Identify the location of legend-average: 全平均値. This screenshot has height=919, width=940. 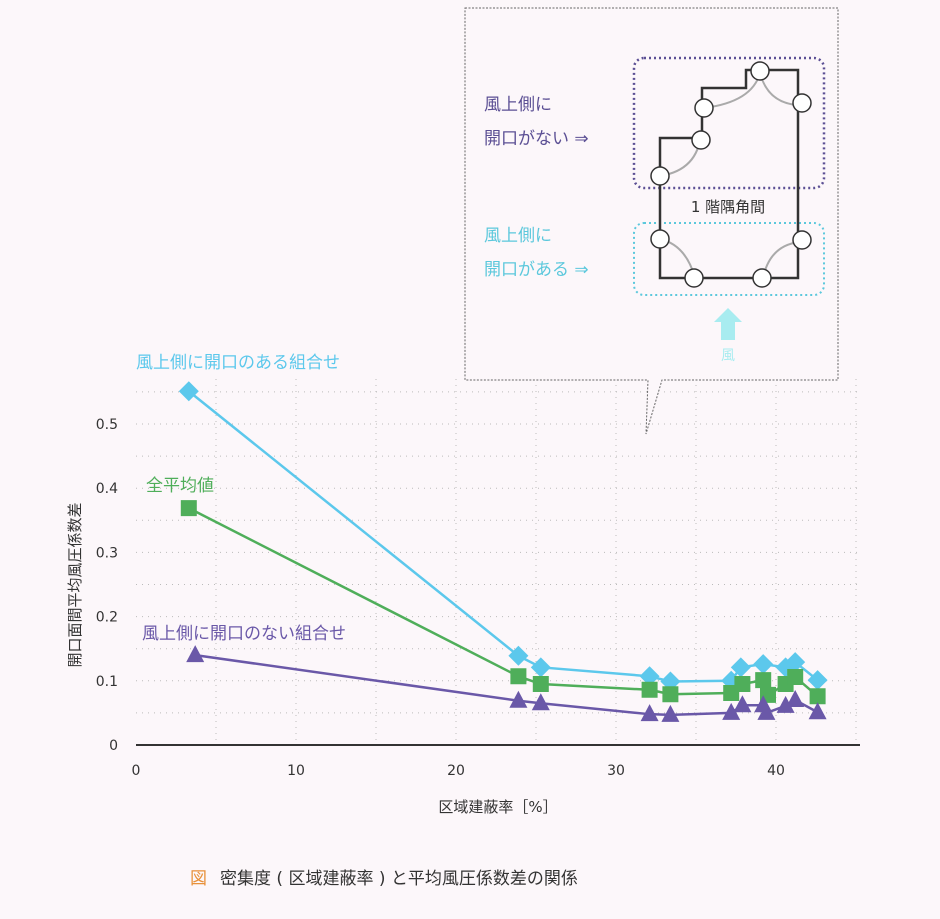
(180, 486).